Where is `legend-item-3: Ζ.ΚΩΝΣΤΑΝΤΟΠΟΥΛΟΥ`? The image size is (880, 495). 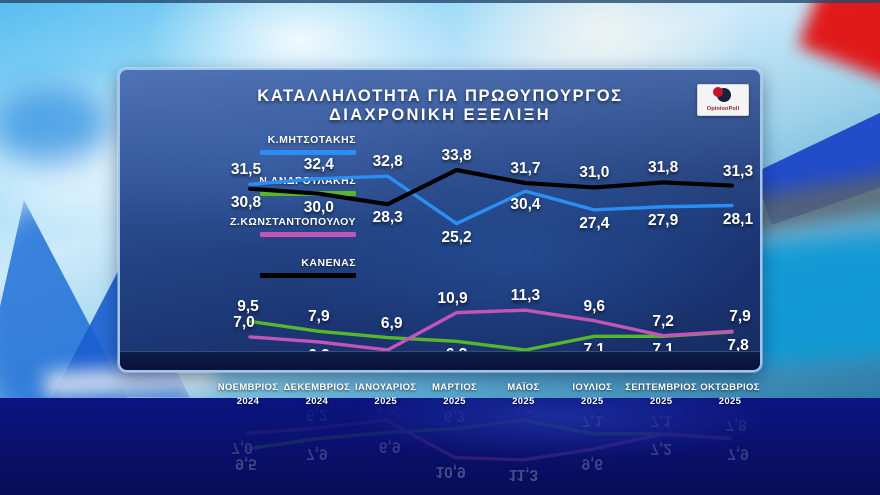 legend-item-3: Ζ.ΚΩΝΣΤΑΝΤΟΠΟΥΛΟΥ is located at coordinates (243, 236).